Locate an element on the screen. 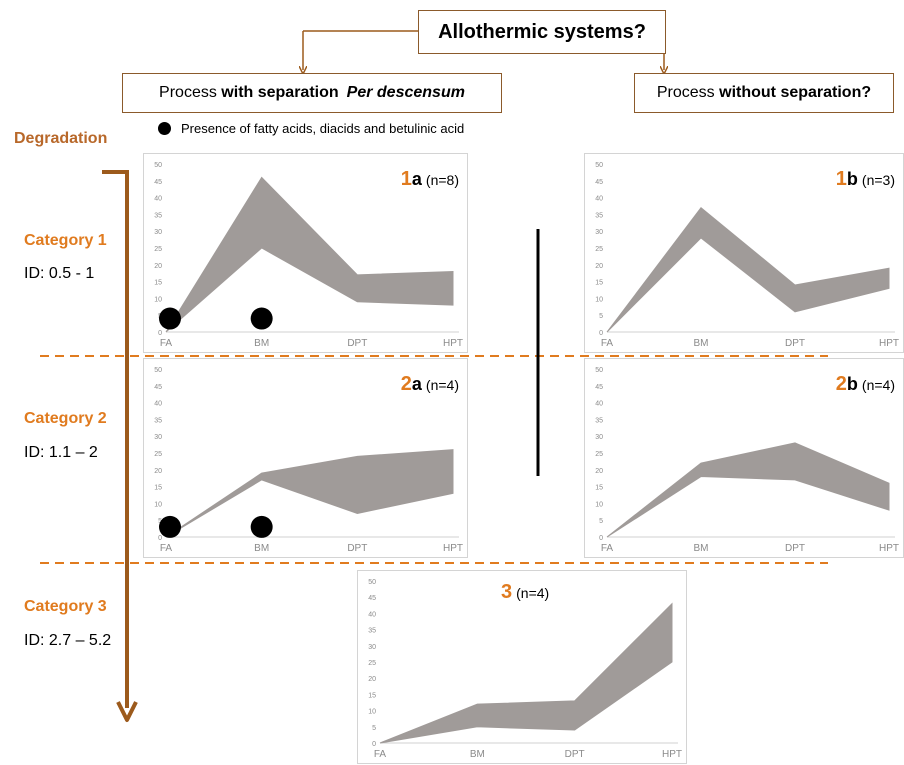 The width and height of the screenshot is (904, 765). chart-2a: 0 5 10 15 20 25 30 35 40 45 50 FA BM DPT HPT 2a (n=4) is located at coordinates (305, 458).